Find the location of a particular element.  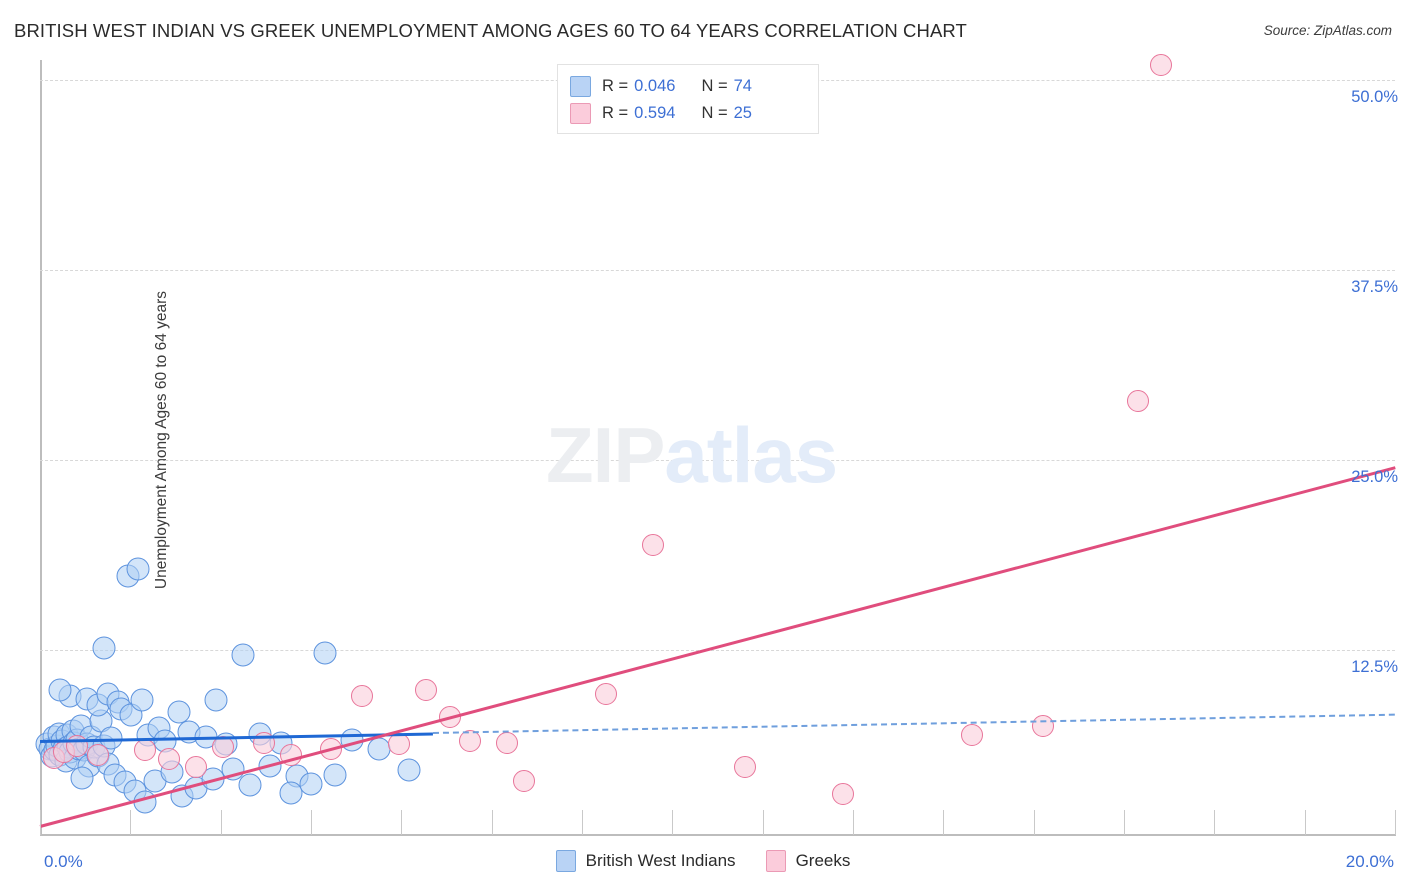

source-attribution: Source: ZipAtlas.com is located at coordinates (1327, 30).